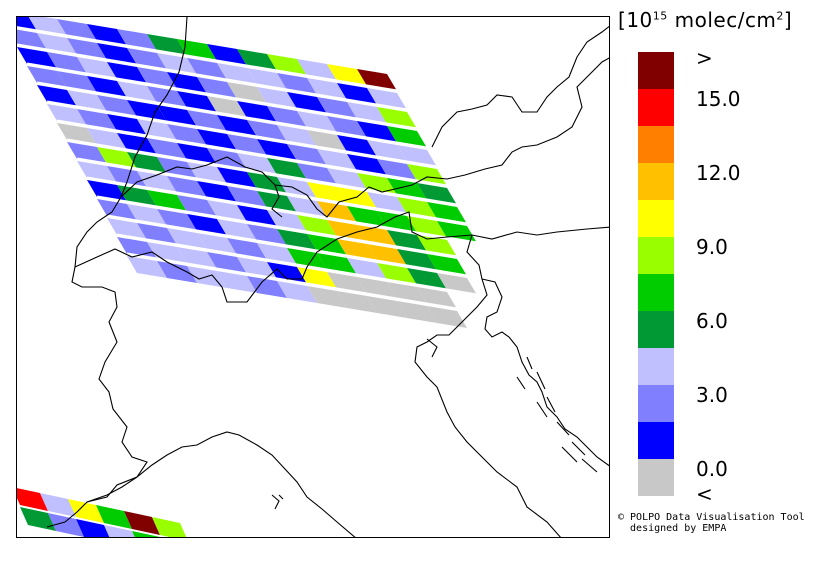  I want to click on coast-adriatic, so click(487, 385).